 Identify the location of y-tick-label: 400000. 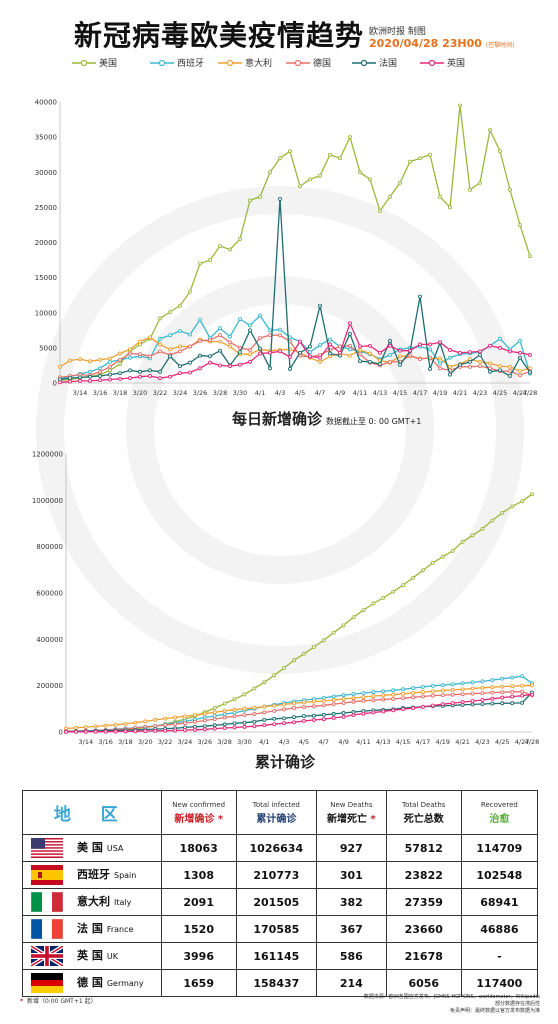
(49, 640).